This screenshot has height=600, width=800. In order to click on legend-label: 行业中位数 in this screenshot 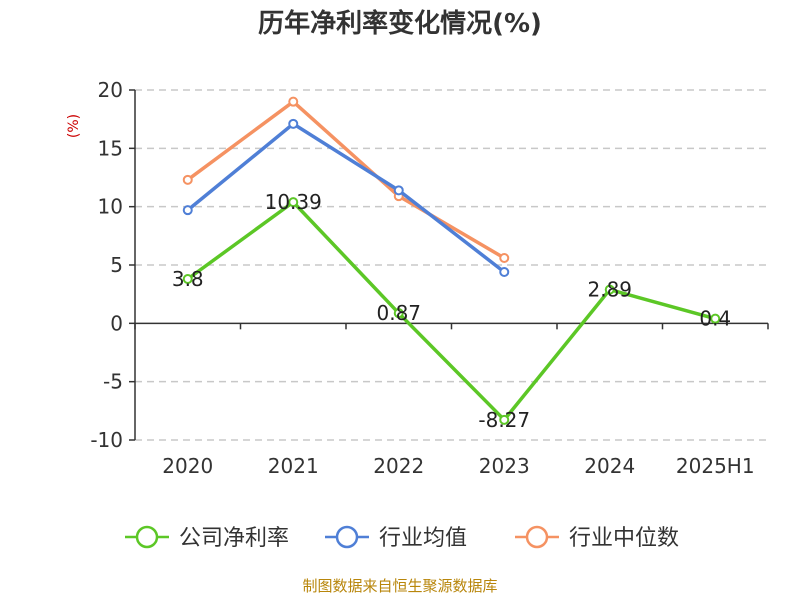, I will do `click(624, 538)`.